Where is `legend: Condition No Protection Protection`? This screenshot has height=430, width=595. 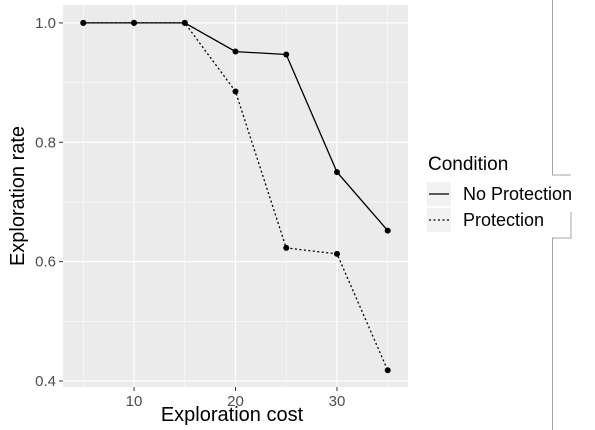
legend: Condition No Protection Protection is located at coordinates (499, 193).